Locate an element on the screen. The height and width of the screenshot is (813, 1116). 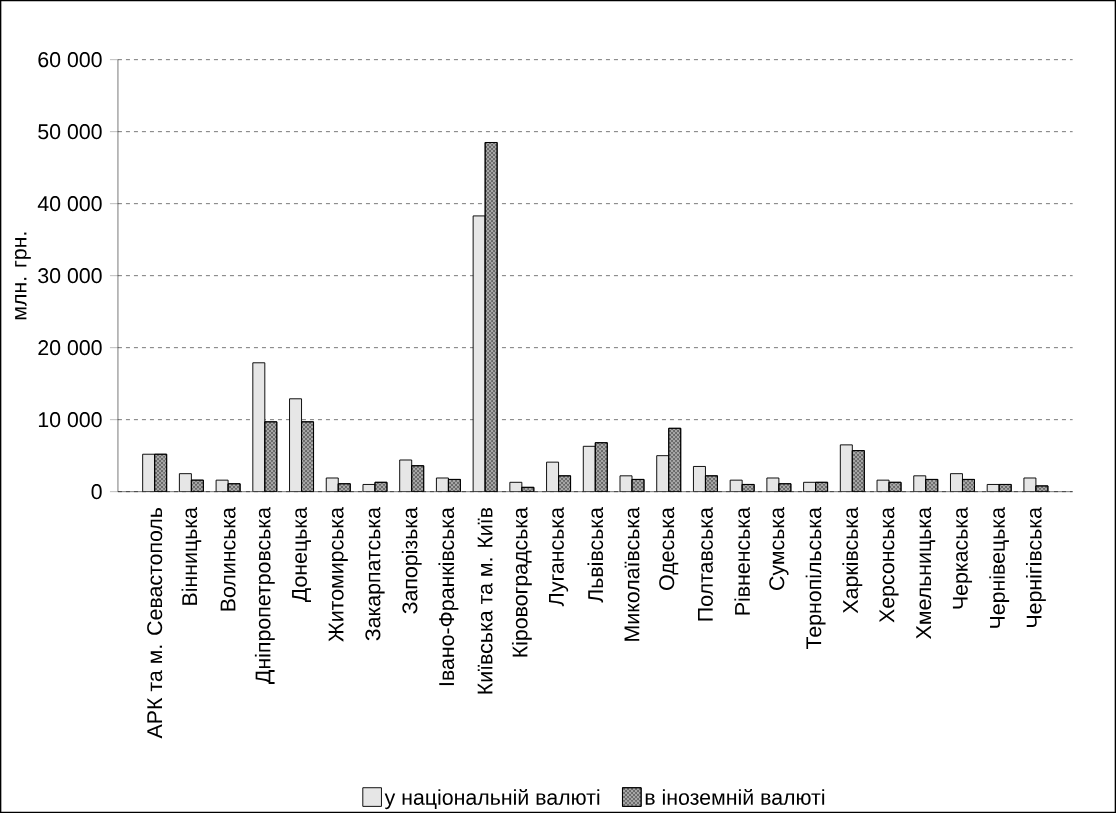
legend-label: в іноземній валюті is located at coordinates (735, 796).